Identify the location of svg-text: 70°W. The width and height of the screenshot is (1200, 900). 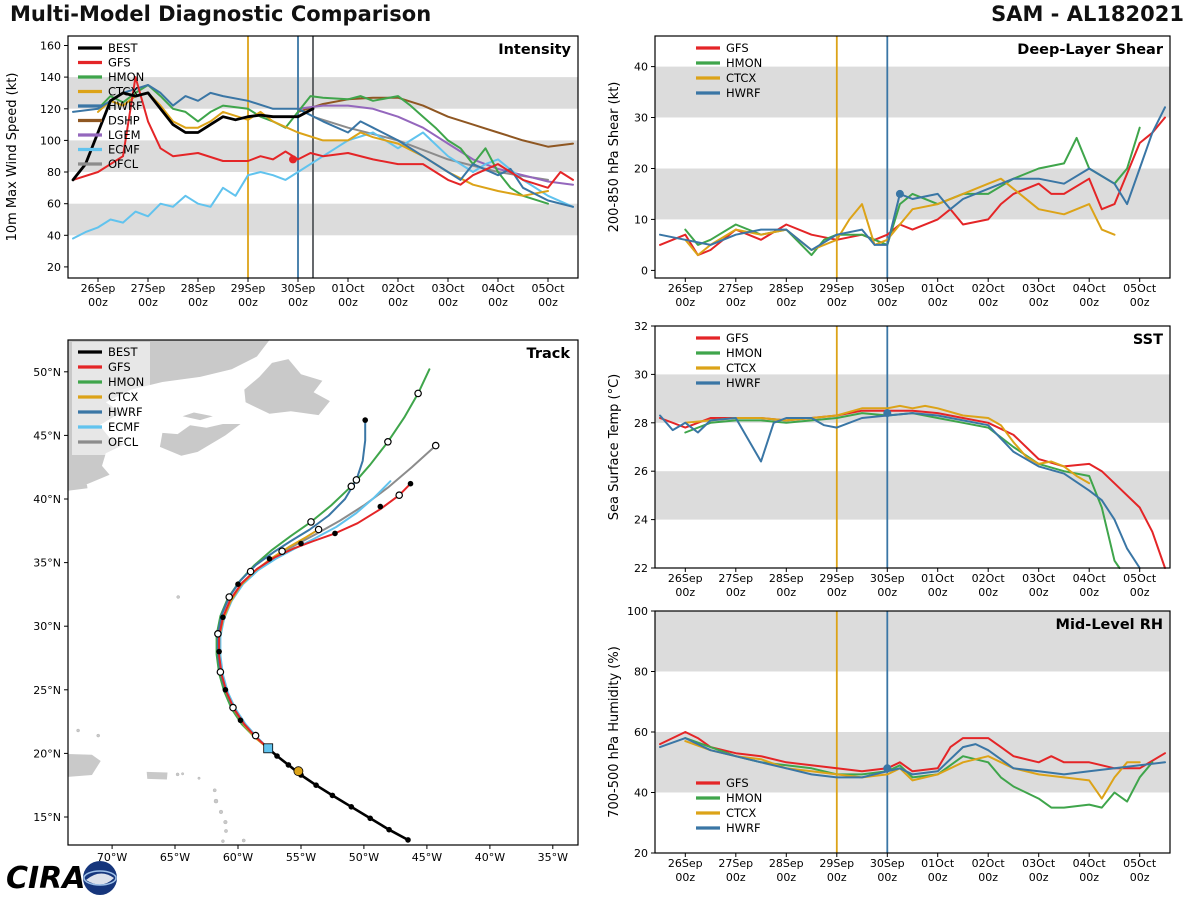
(112, 857).